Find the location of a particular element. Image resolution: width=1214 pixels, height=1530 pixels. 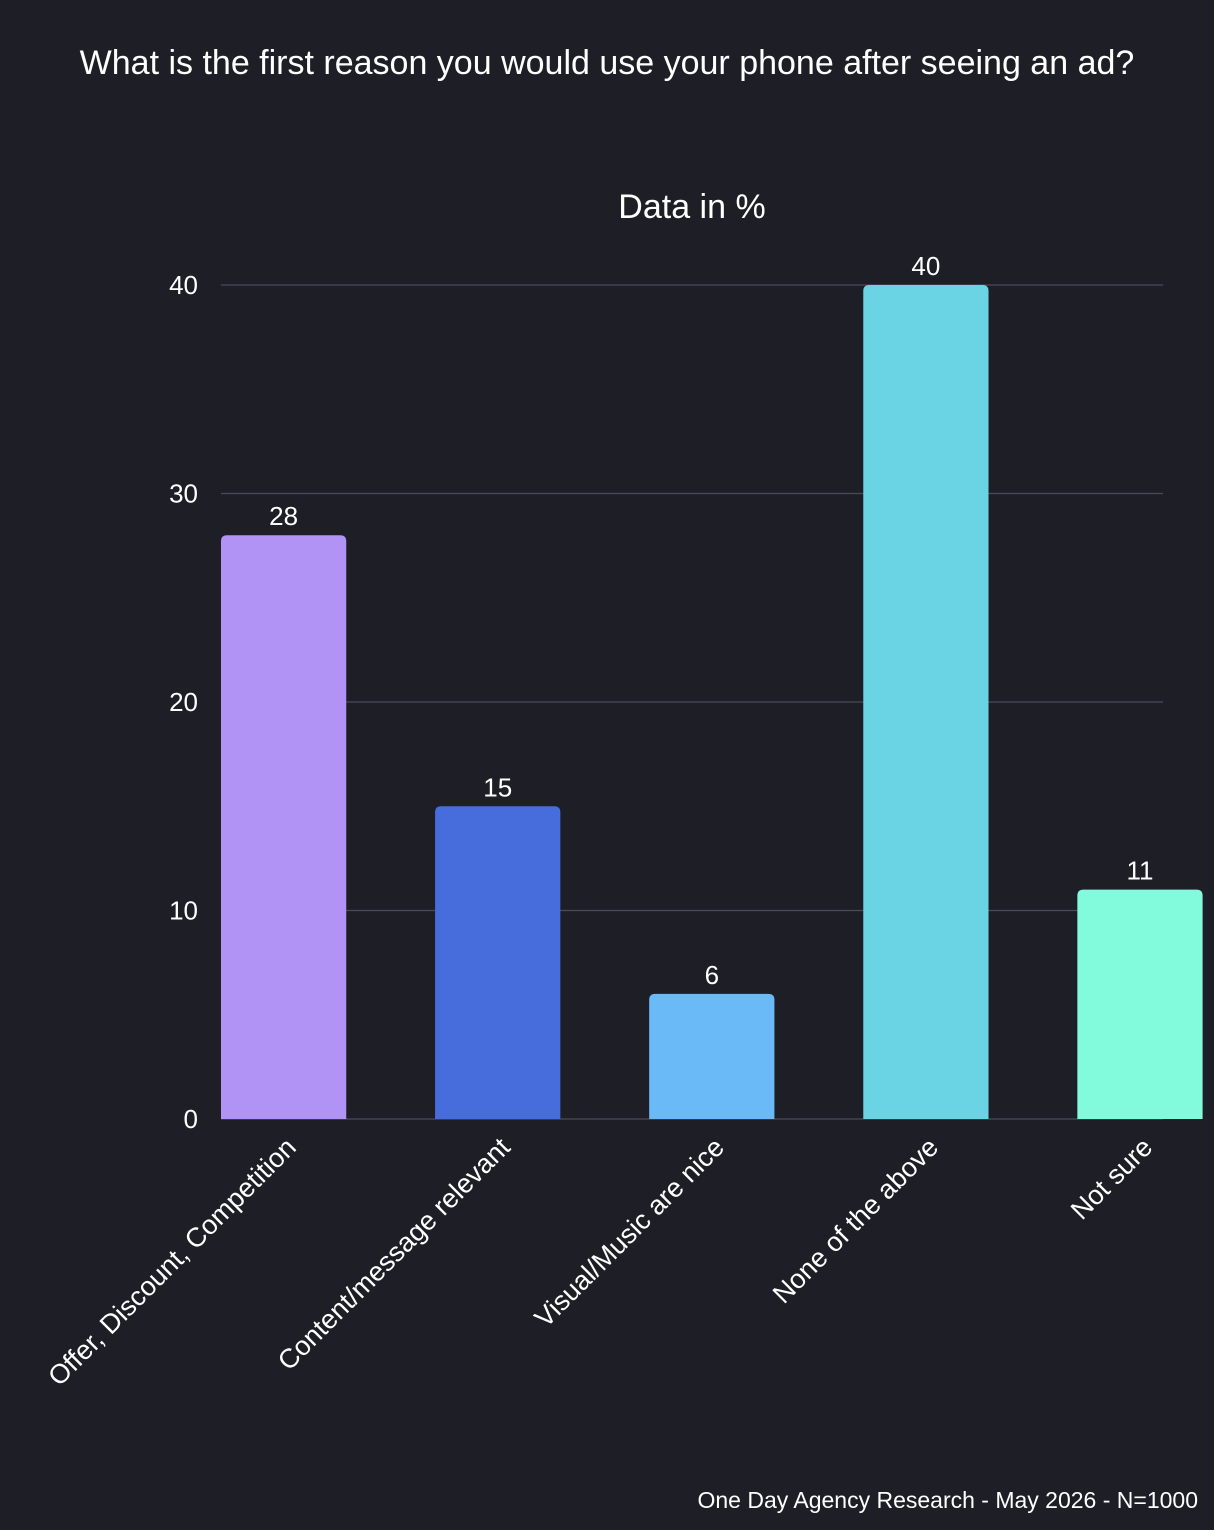

bar-value-label: 28 is located at coordinates (283, 516).